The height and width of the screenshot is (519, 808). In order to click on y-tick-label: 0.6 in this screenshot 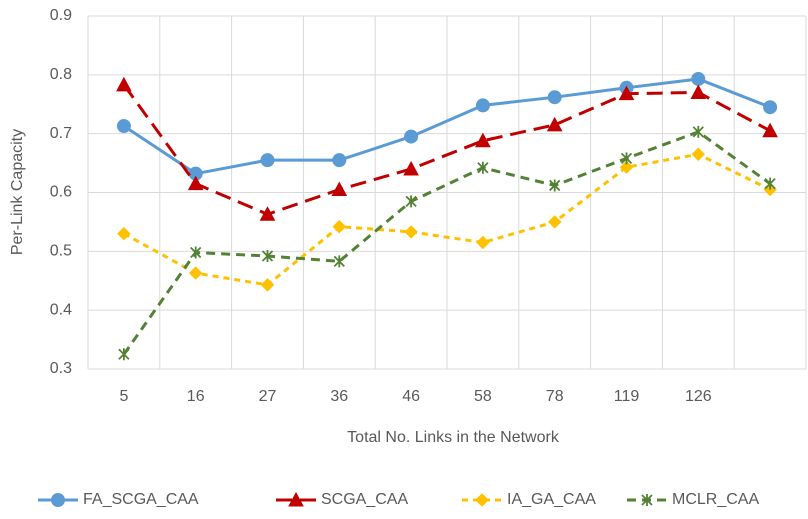, I will do `click(61, 192)`.